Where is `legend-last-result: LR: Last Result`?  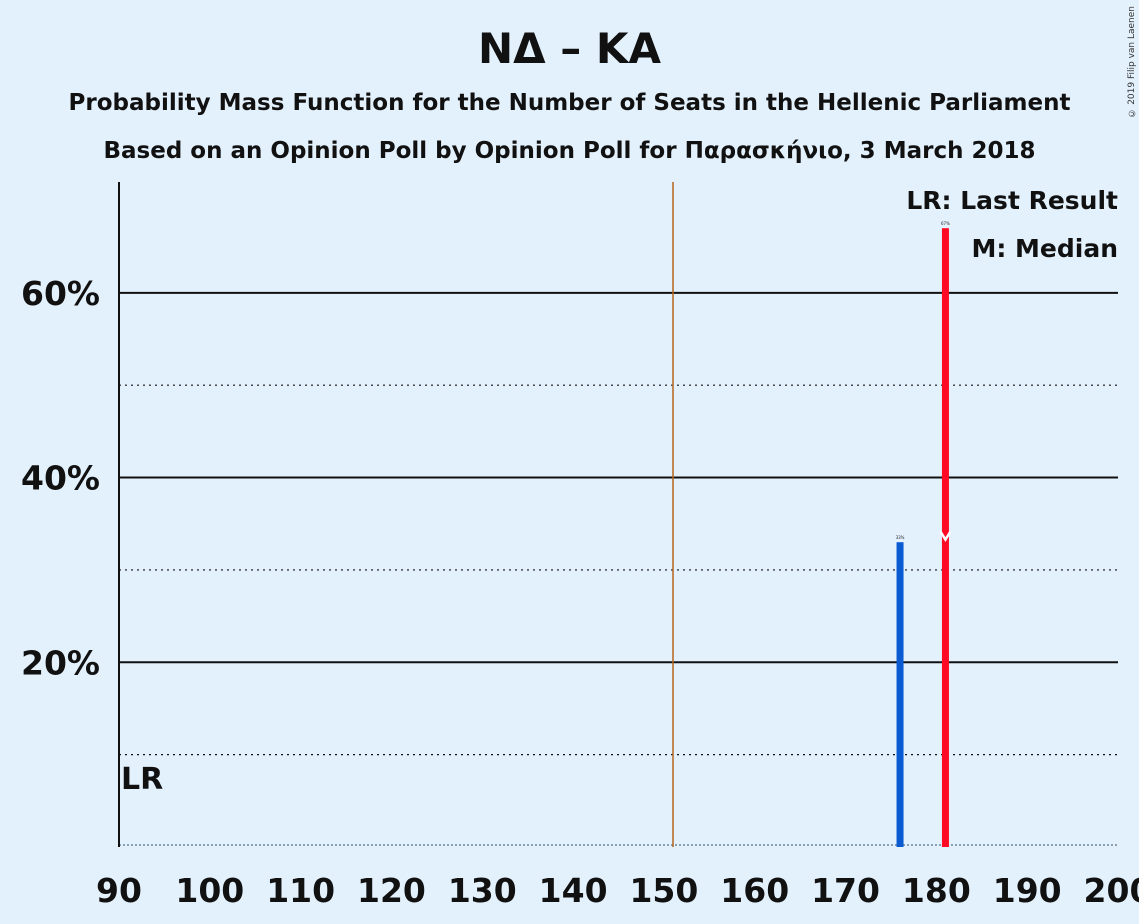 legend-last-result: LR: Last Result is located at coordinates (1012, 200).